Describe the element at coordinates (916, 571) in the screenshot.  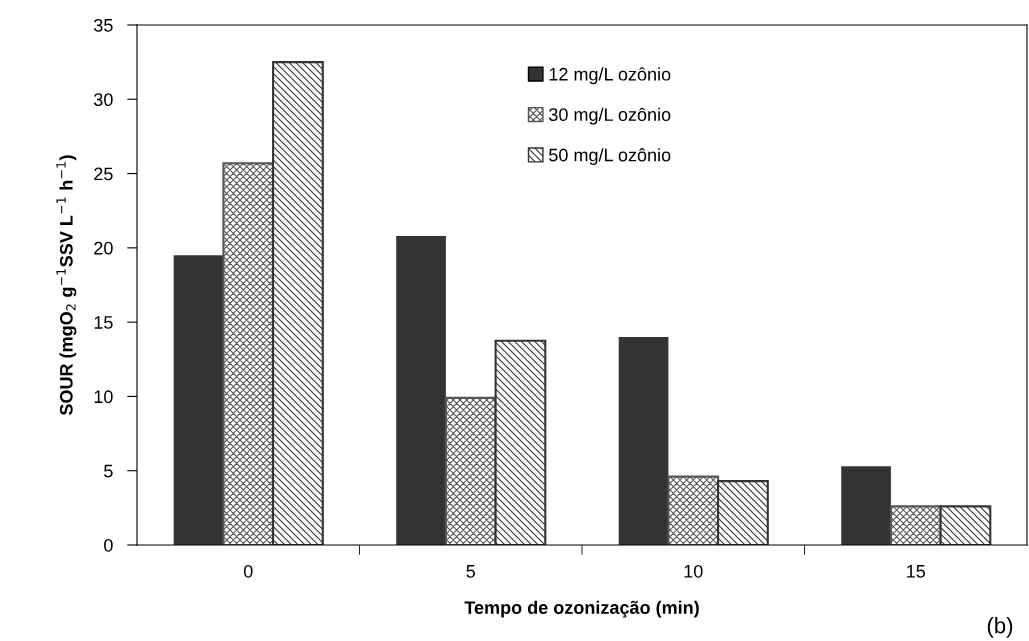
I see `x-tick-label: 15` at that location.